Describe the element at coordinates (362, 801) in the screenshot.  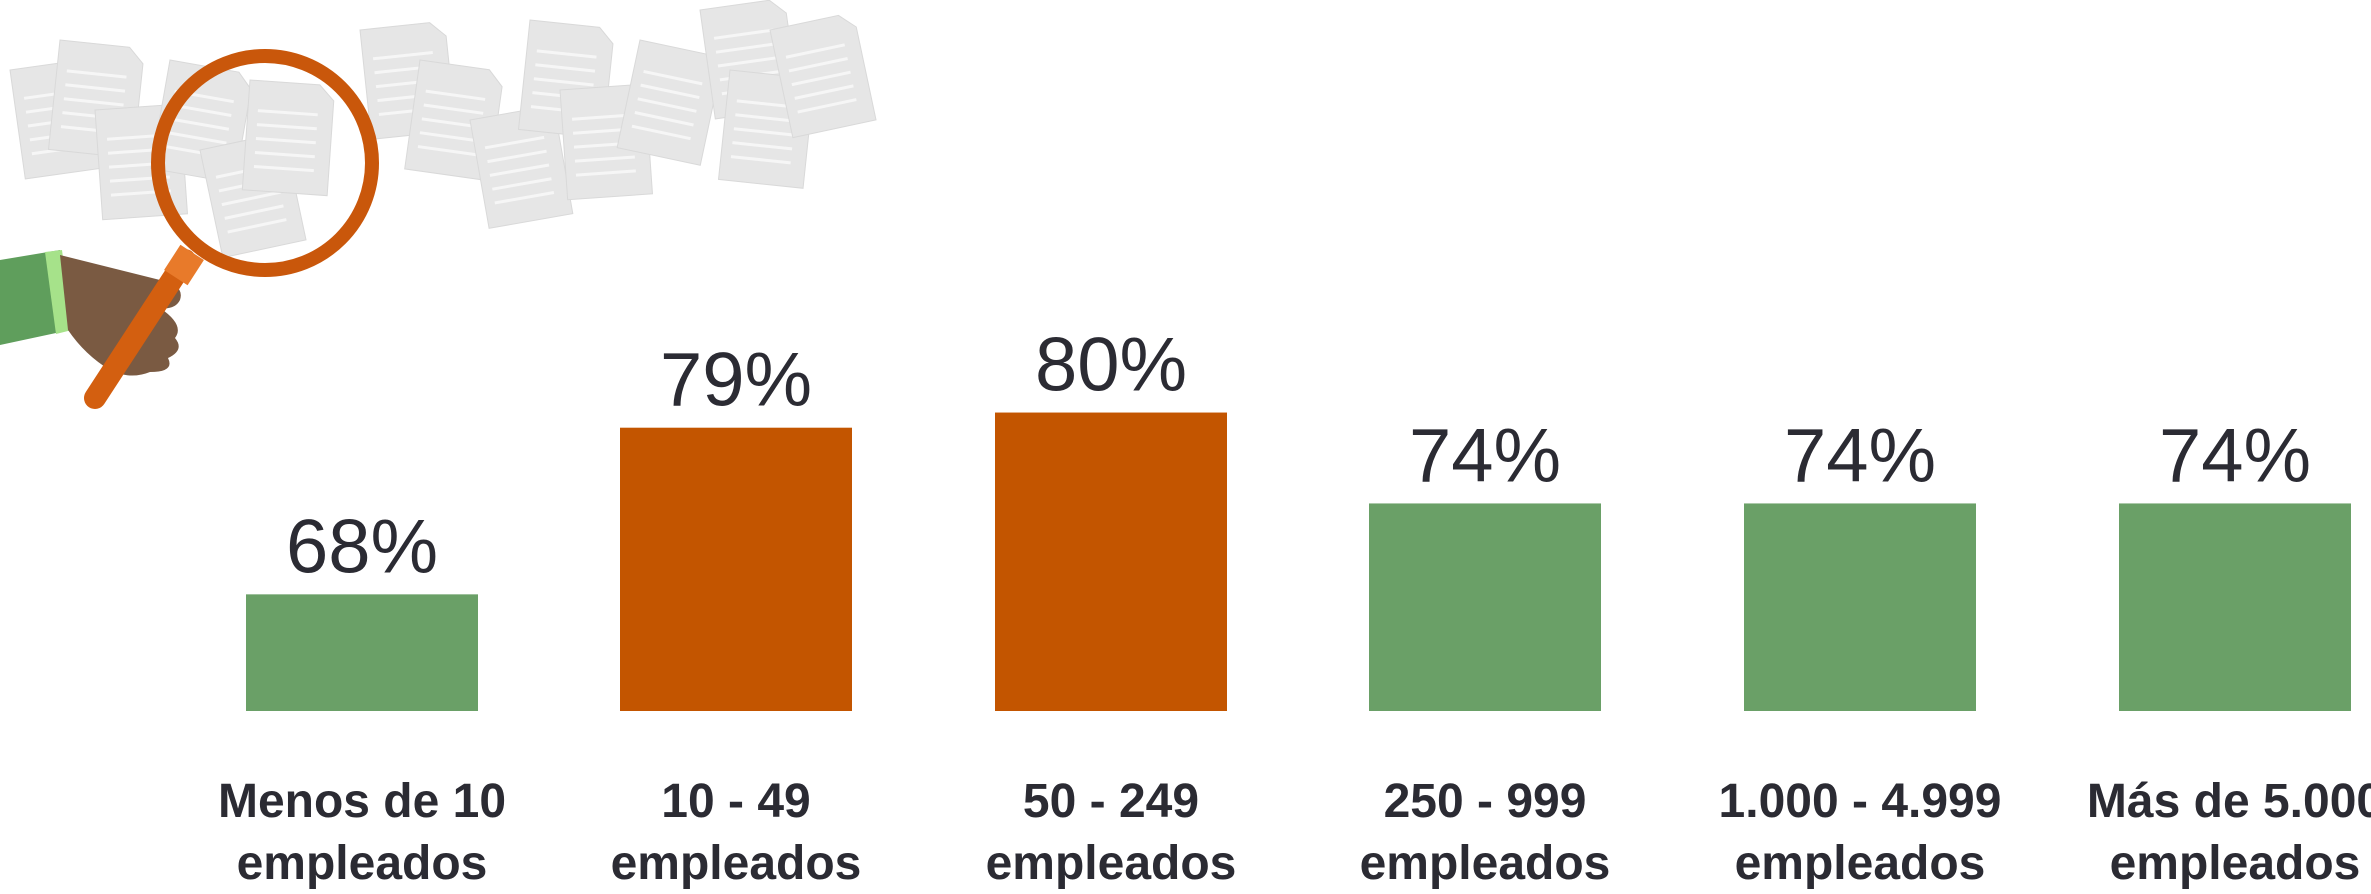
I see `category-label-1-line-1: Menos de 10` at that location.